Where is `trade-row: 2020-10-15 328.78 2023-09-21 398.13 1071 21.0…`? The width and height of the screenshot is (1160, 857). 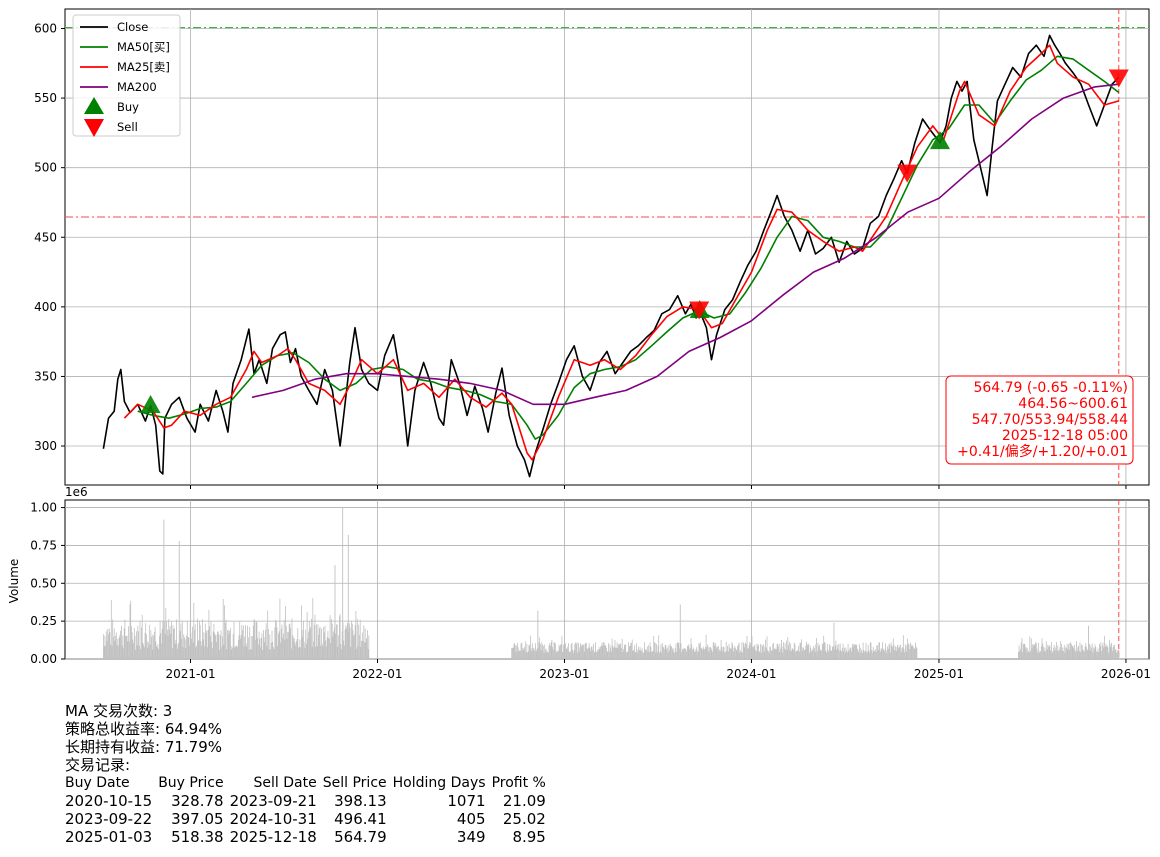
trade-row: 2020-10-15 328.78 2023-09-21 398.13 1071 21.0… is located at coordinates (308, 801).